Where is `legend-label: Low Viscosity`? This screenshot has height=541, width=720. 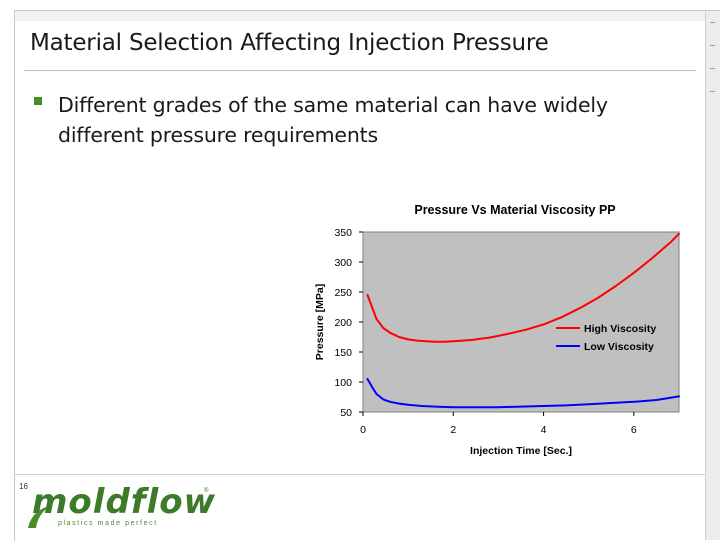
legend-label: Low Viscosity is located at coordinates (619, 347).